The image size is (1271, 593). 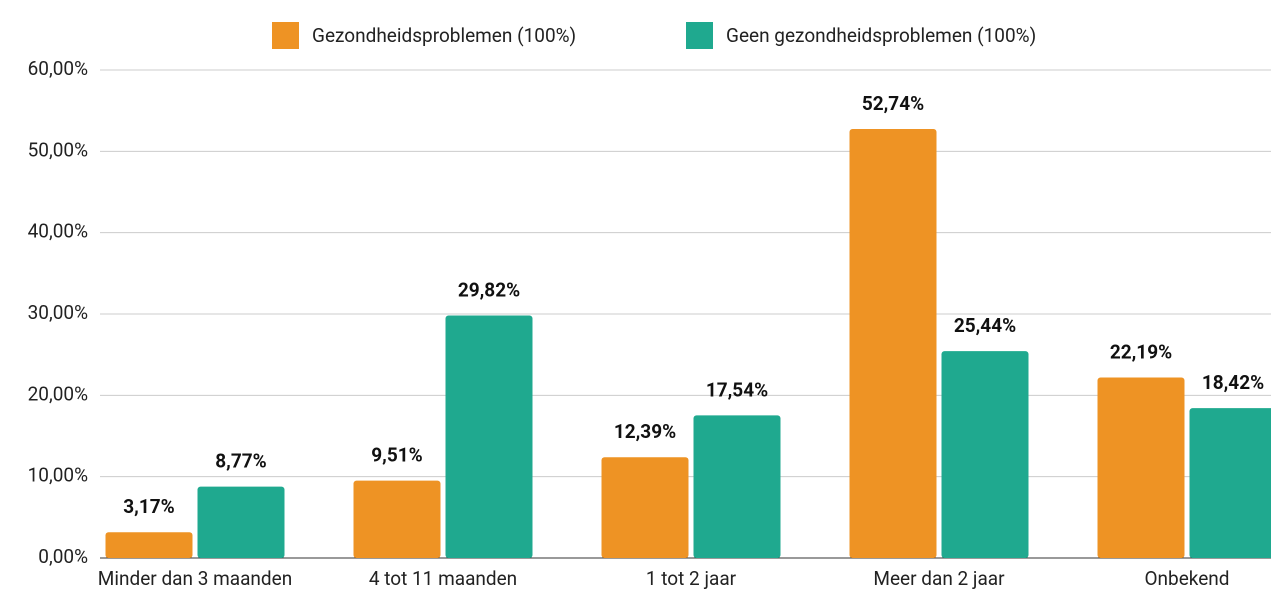 I want to click on data-label: 8,77%, so click(x=240, y=461).